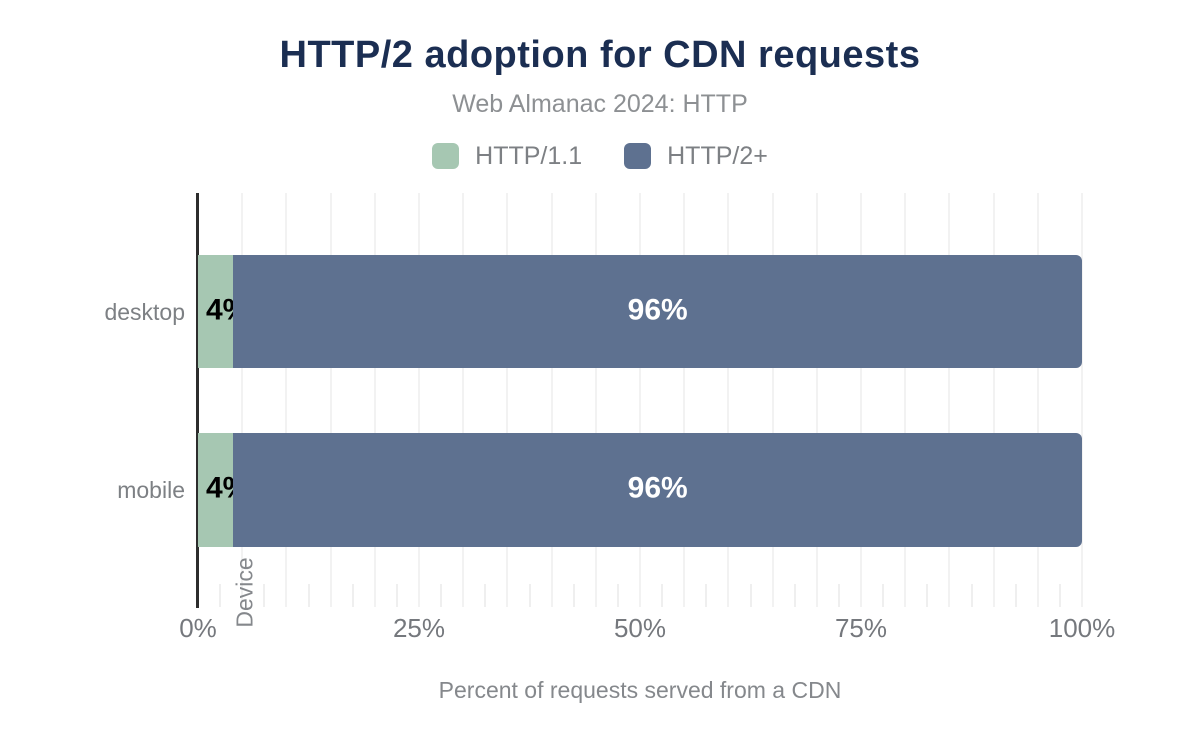 The image size is (1200, 742). I want to click on bar-segment-desktop-http11: 4%, so click(223, 311).